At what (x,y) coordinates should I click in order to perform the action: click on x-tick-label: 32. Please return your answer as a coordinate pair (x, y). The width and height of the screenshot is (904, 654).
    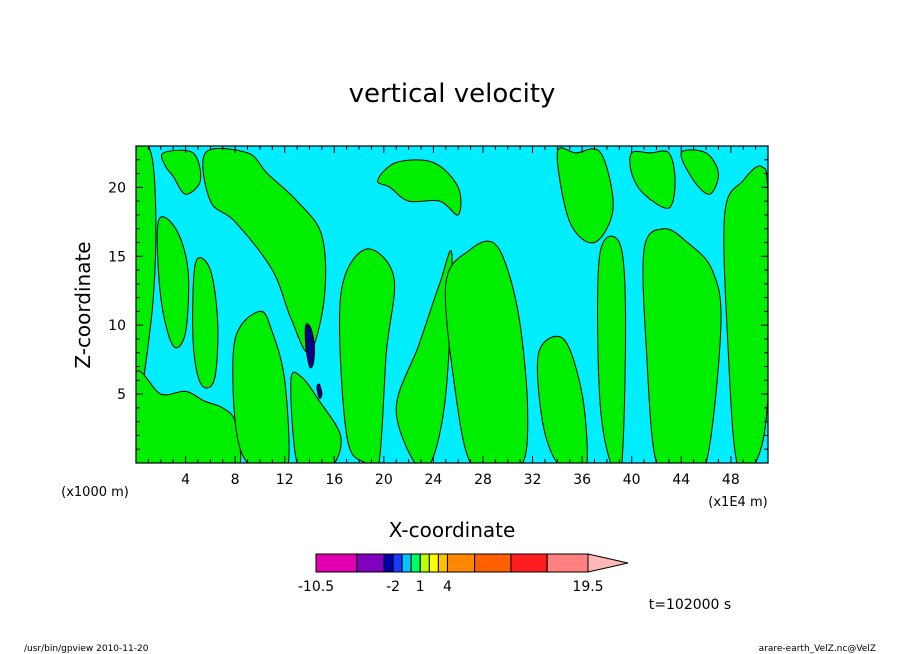
    Looking at the image, I should click on (533, 480).